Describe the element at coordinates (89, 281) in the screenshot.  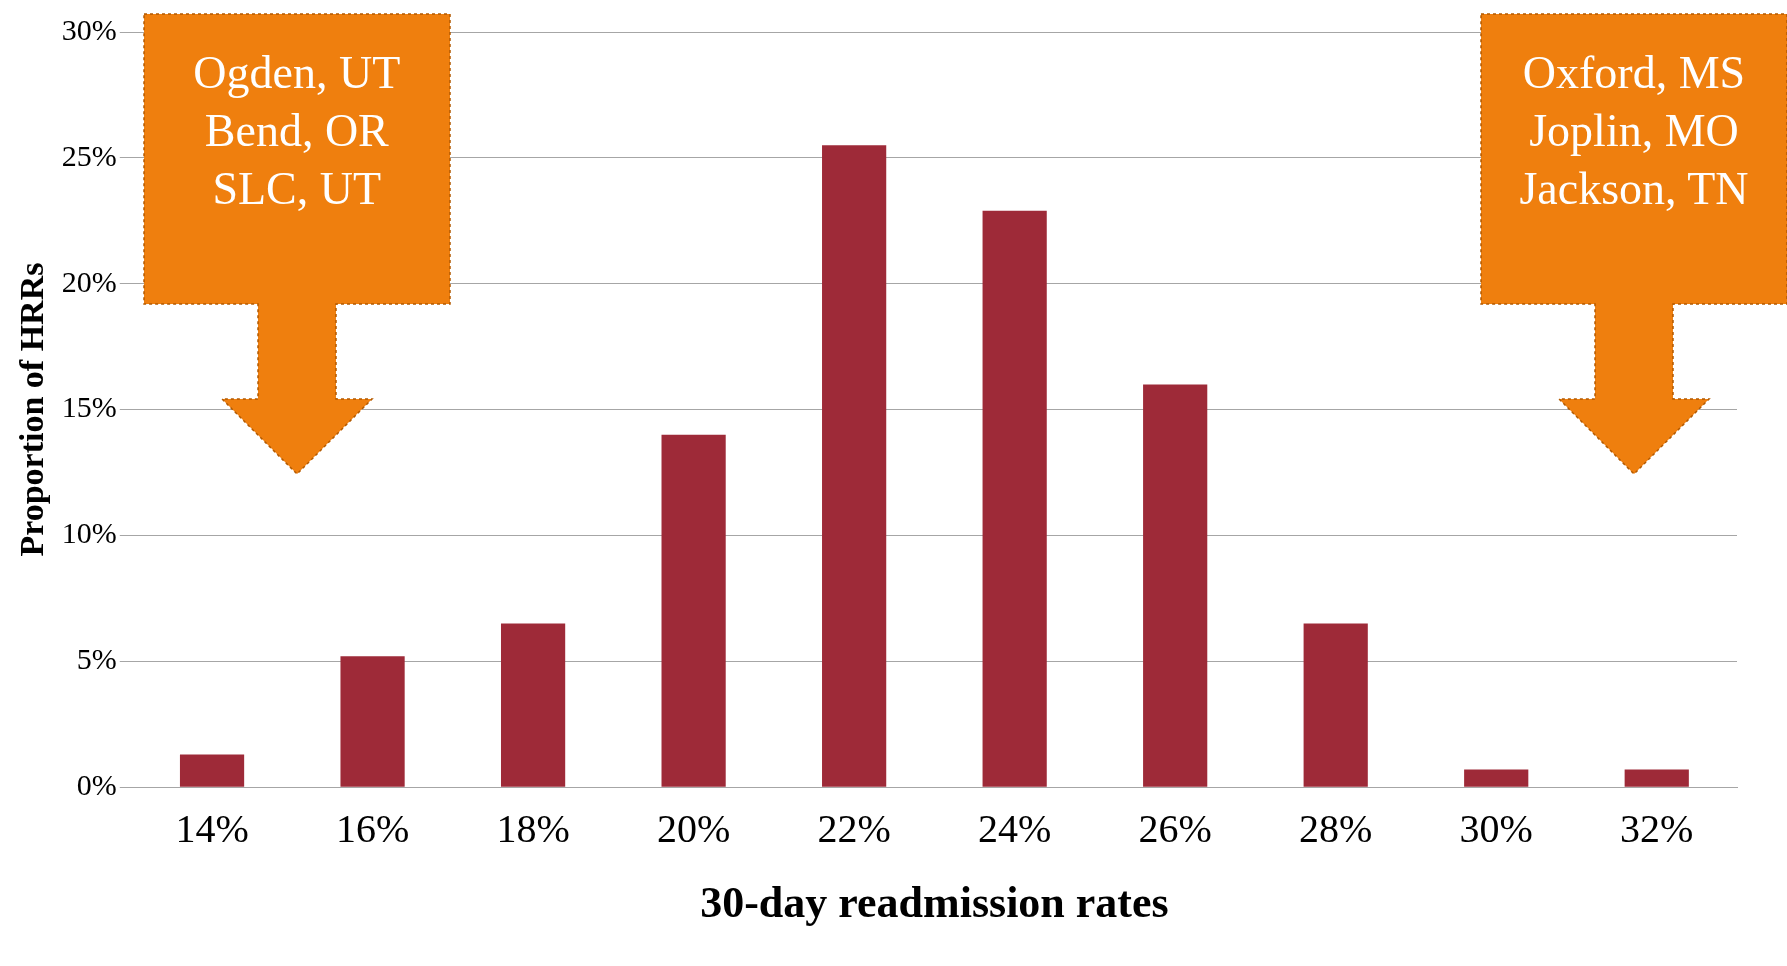
I see `y-tick-label: 20%` at that location.